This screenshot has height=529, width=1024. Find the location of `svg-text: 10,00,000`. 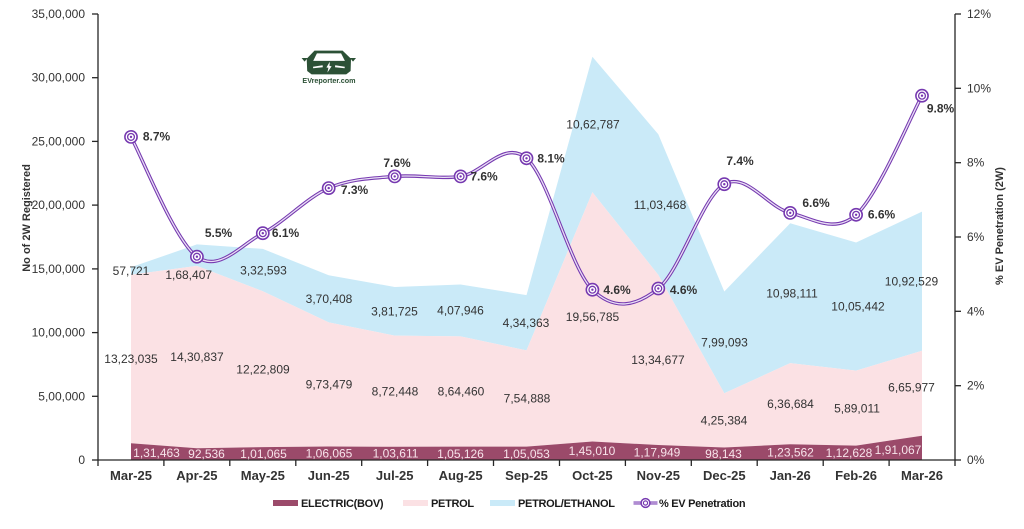

svg-text: 10,00,000 is located at coordinates (59, 333).